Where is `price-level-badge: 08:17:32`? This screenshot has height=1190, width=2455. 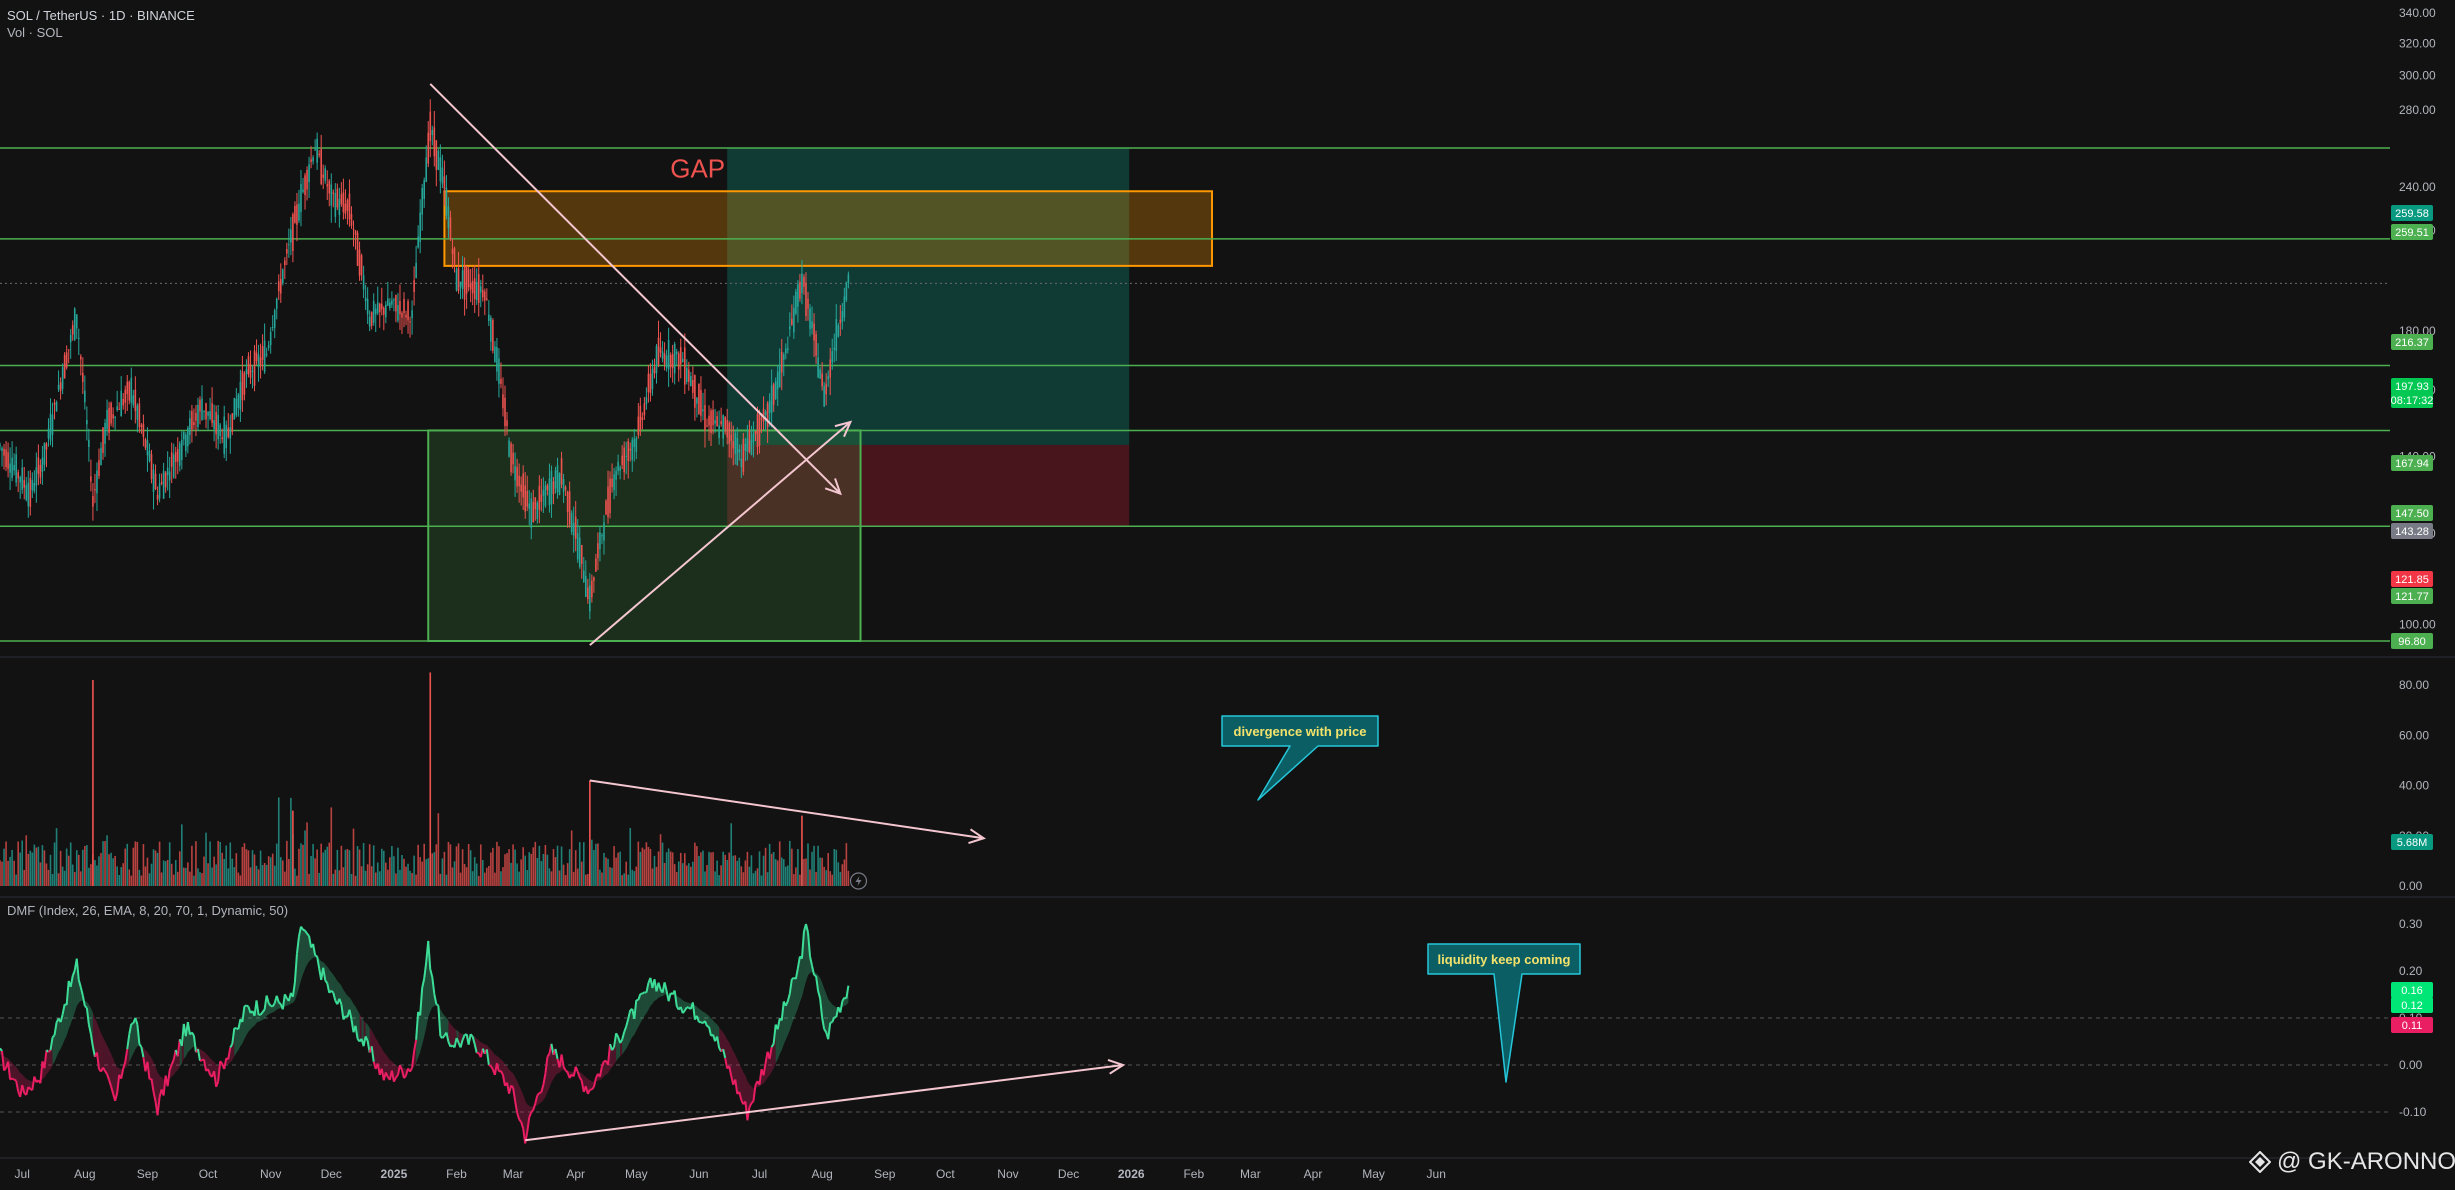
price-level-badge: 08:17:32 is located at coordinates (2412, 401).